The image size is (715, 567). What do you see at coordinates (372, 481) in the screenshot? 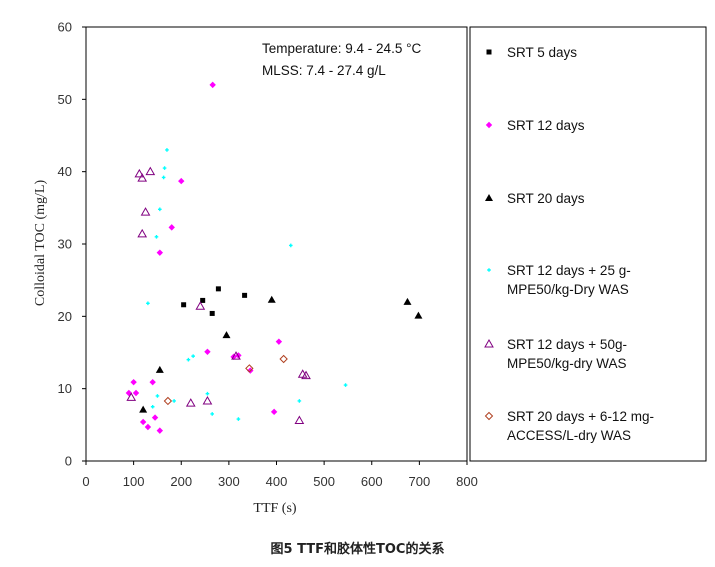
I see `x-tick-label: 600` at bounding box center [372, 481].